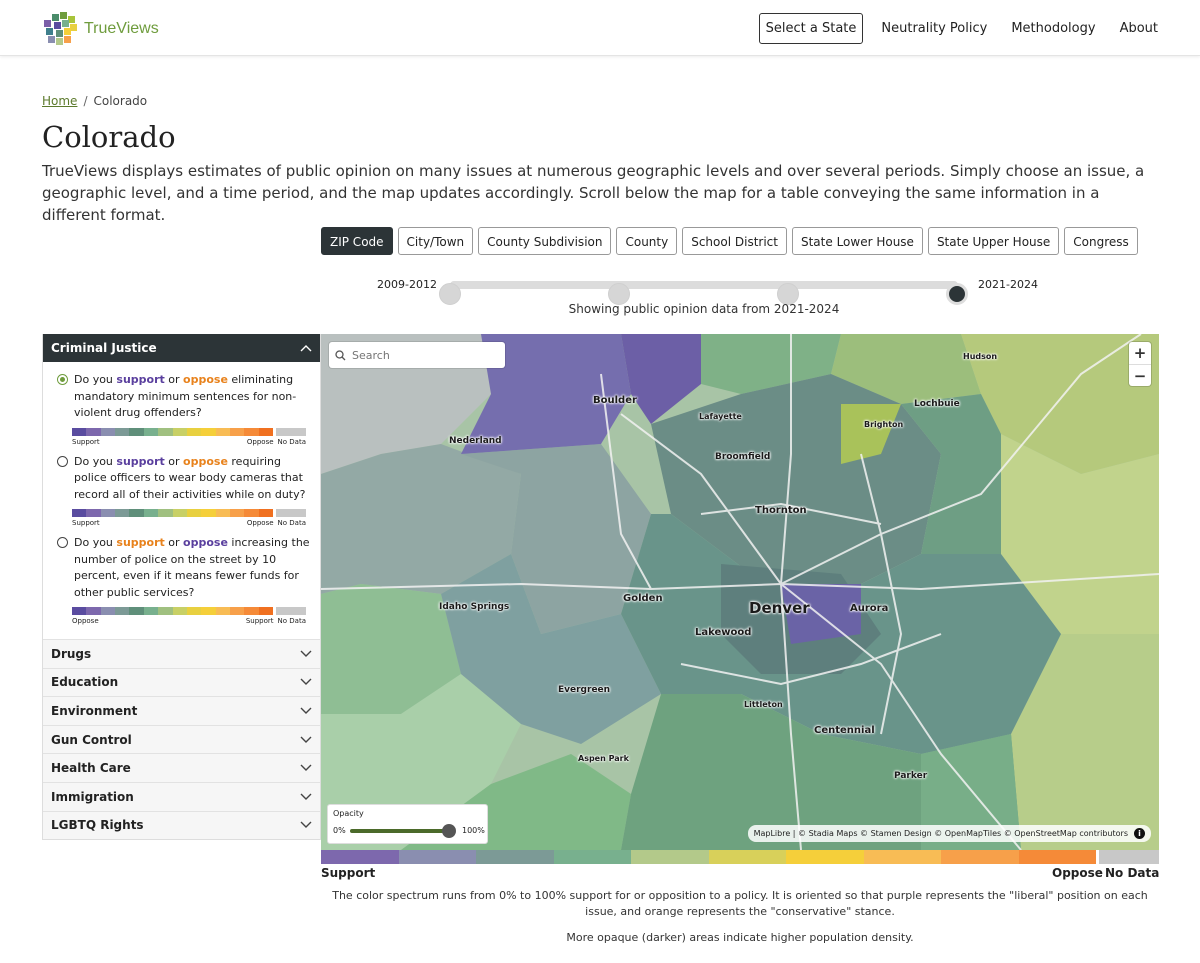 This screenshot has height=963, width=1200. I want to click on question-oppose-word: oppose, so click(205, 542).